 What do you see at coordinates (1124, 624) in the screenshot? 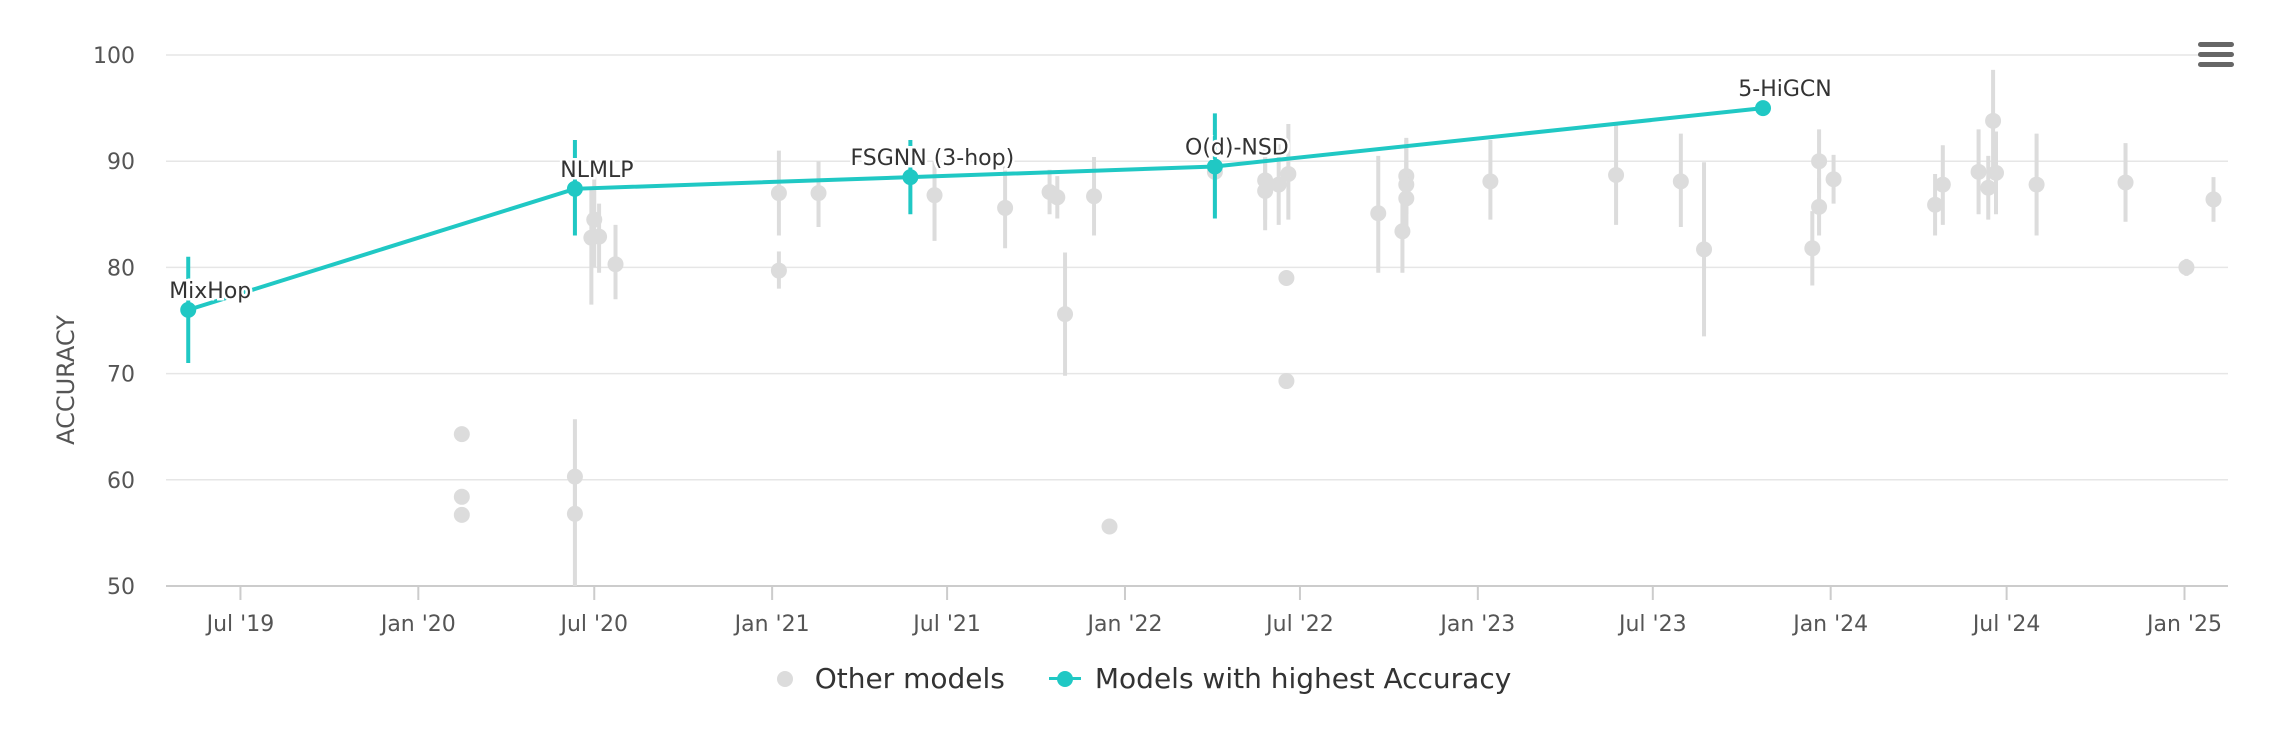
I see `x-tick-label: Jan '22` at bounding box center [1124, 624].